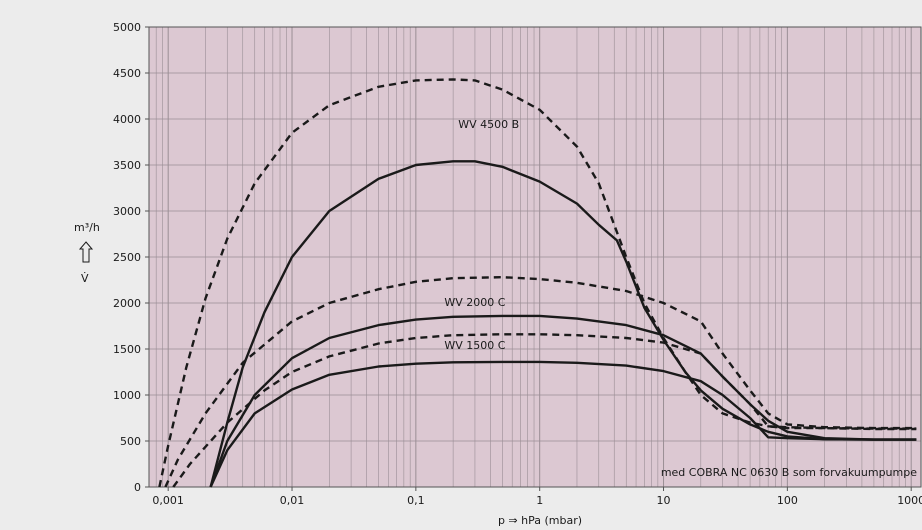 Image resolution: width=922 pixels, height=530 pixels. What do you see at coordinates (416, 500) in the screenshot?
I see `x-tick-label: 0,1` at bounding box center [416, 500].